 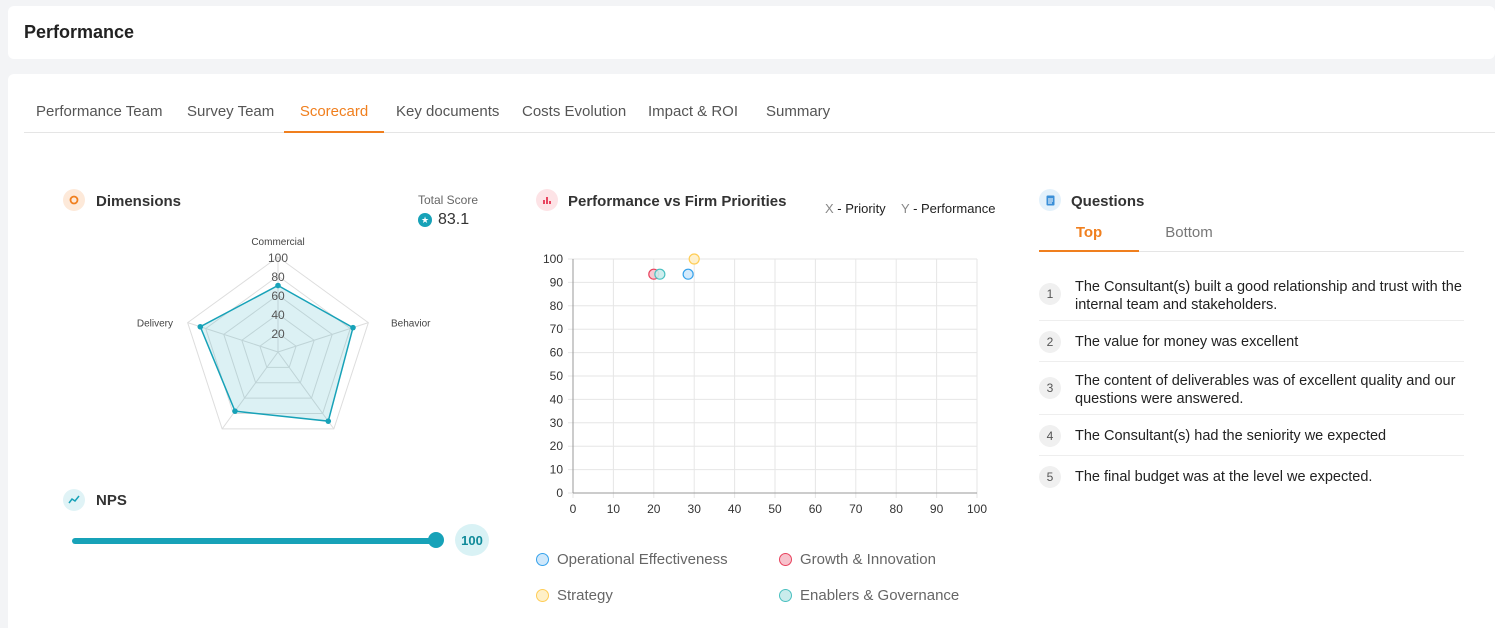 I want to click on tab-survey-team: Survey Team, so click(x=231, y=111).